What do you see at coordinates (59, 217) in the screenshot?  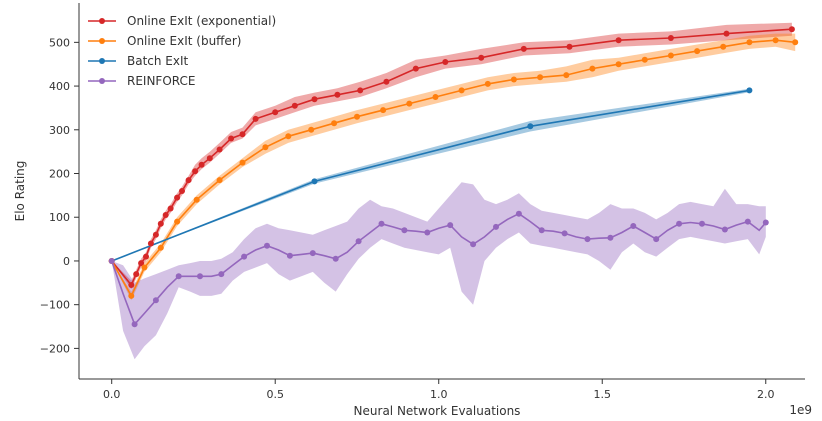 I see `y-tick-label: 100` at bounding box center [59, 217].